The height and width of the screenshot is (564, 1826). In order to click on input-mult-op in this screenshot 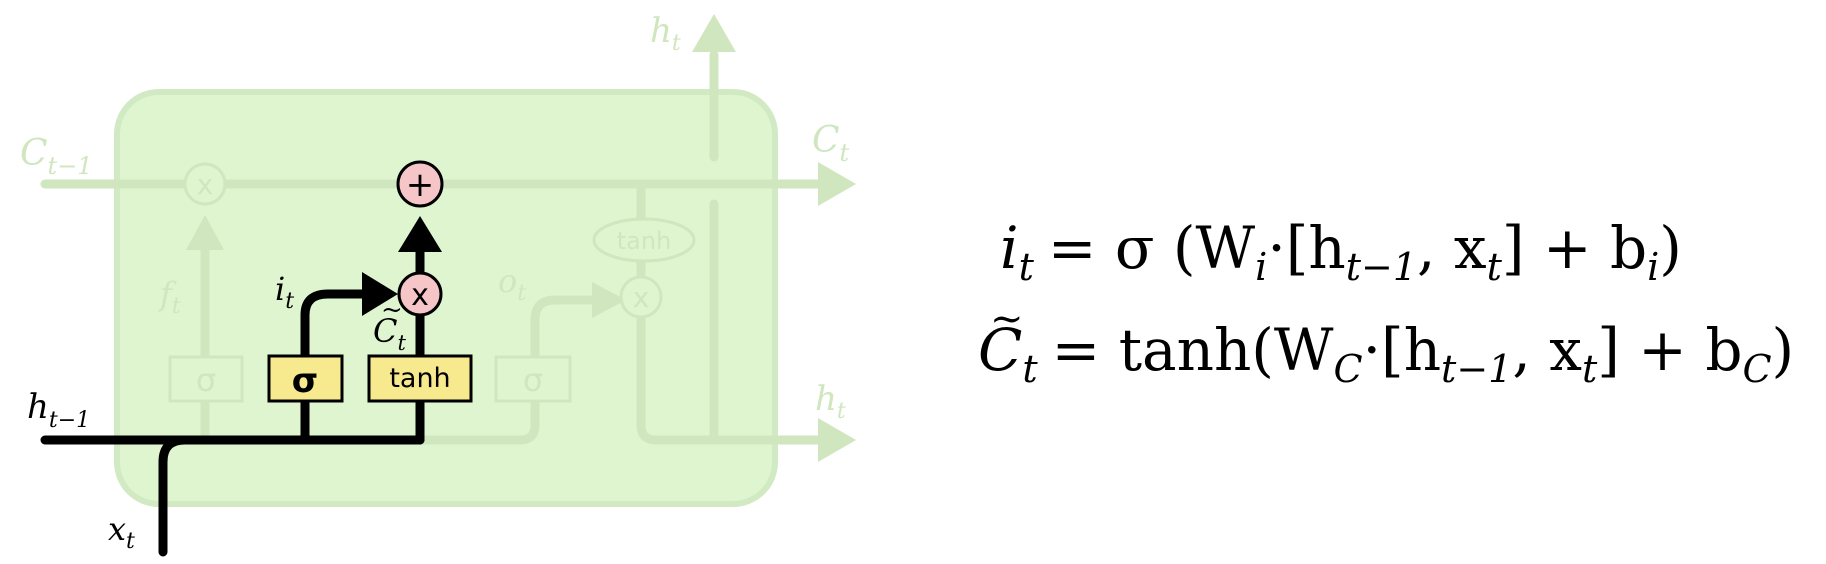, I will do `click(420, 294)`.